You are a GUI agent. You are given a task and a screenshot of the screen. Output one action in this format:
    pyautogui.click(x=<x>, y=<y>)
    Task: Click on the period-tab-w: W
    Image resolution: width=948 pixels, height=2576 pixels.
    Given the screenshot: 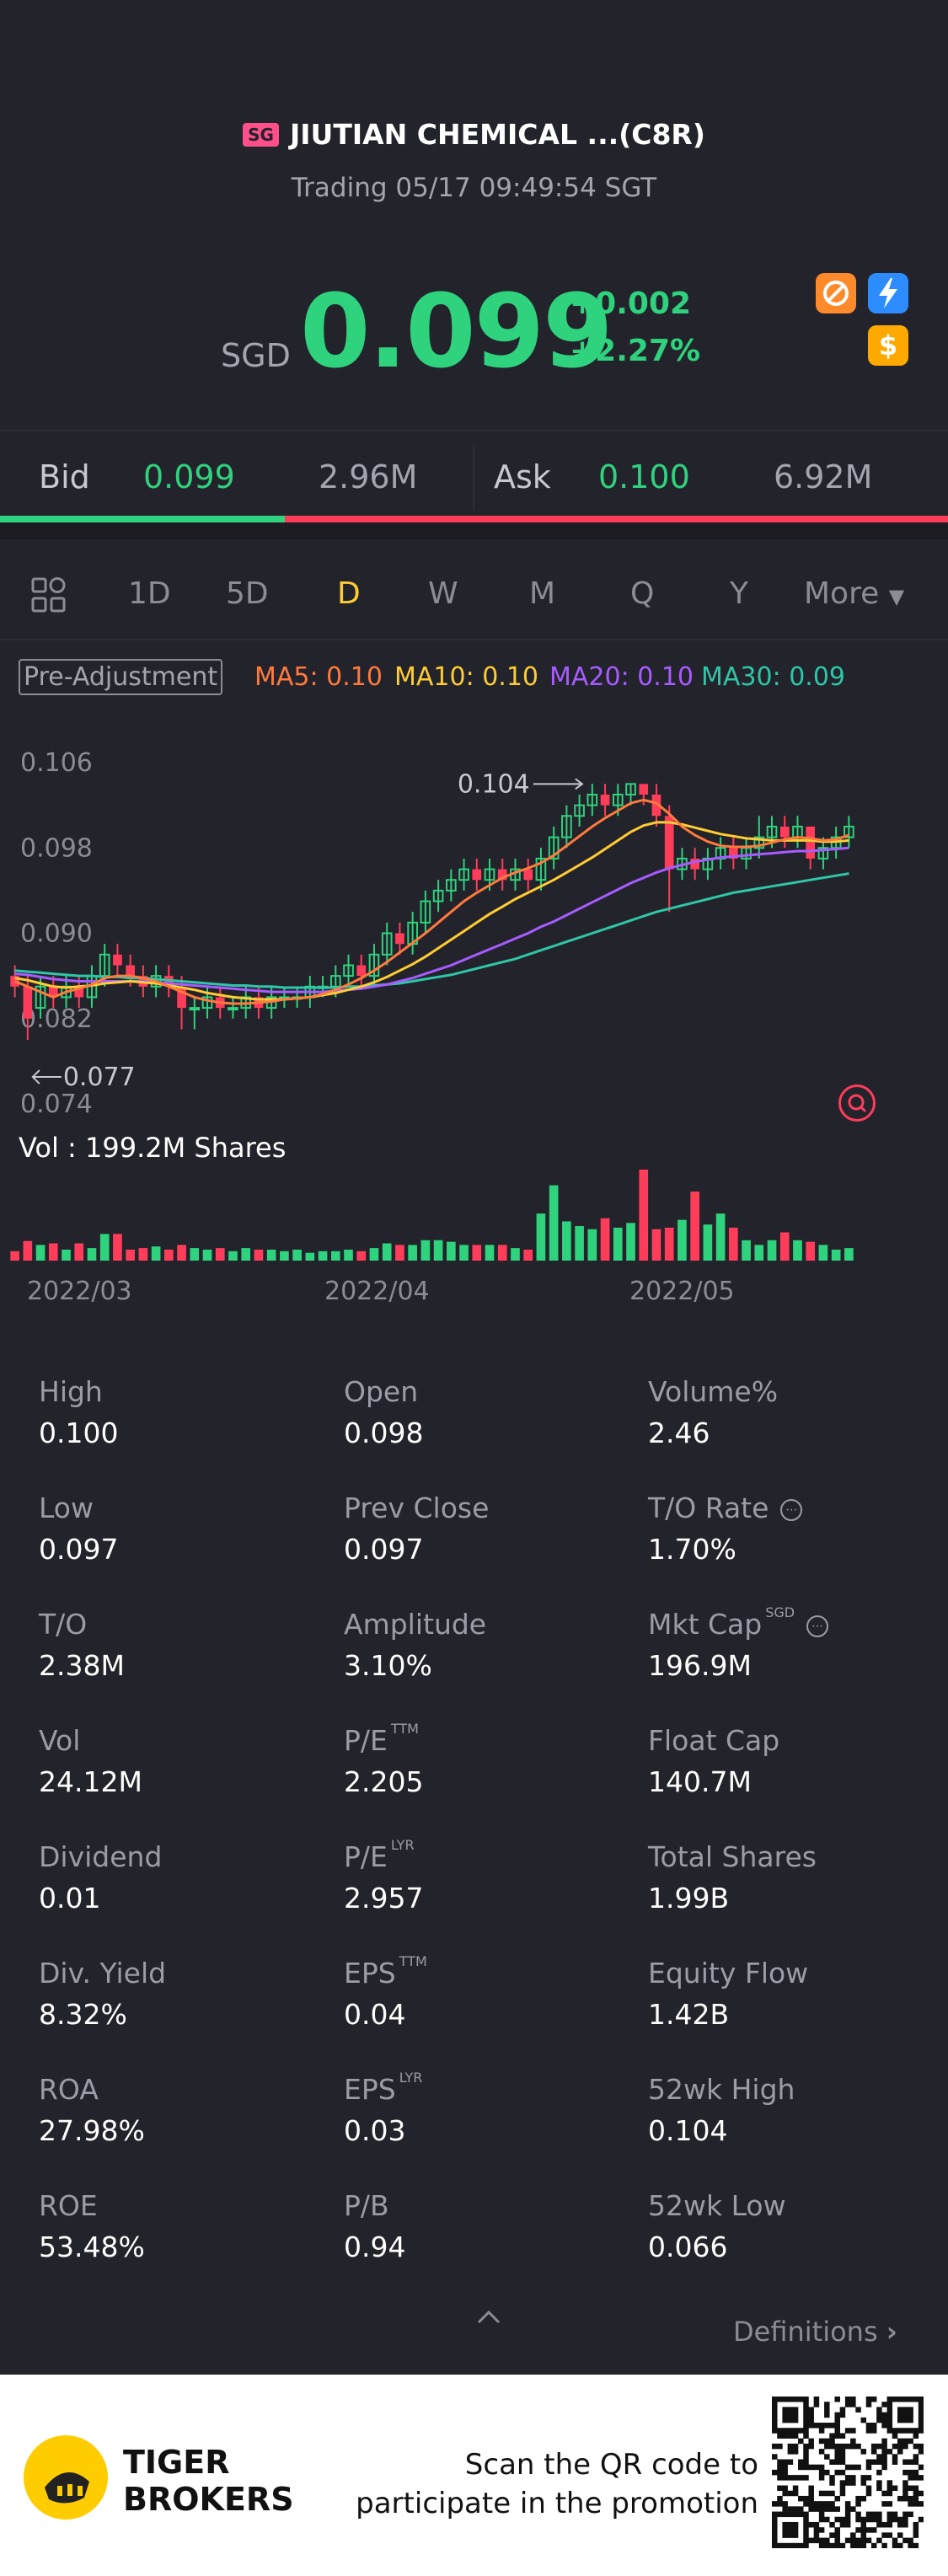 What is the action you would take?
    pyautogui.click(x=443, y=593)
    